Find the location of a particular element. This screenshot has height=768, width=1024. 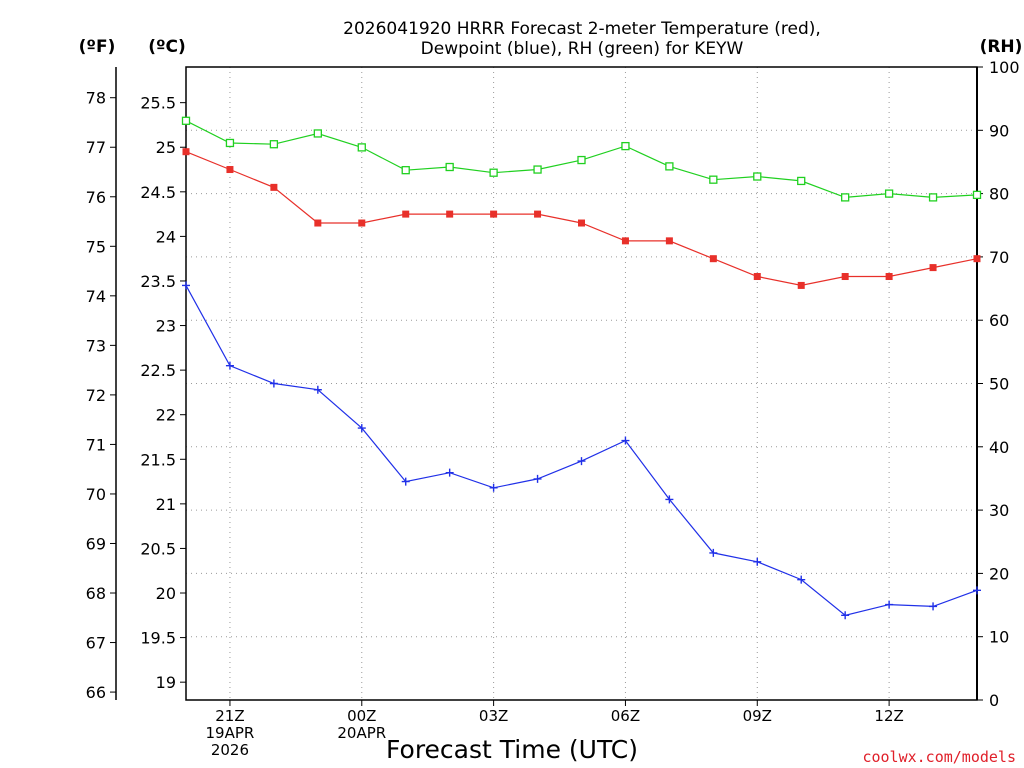

fahrenheit-tick-label: 76 is located at coordinates (96, 197).